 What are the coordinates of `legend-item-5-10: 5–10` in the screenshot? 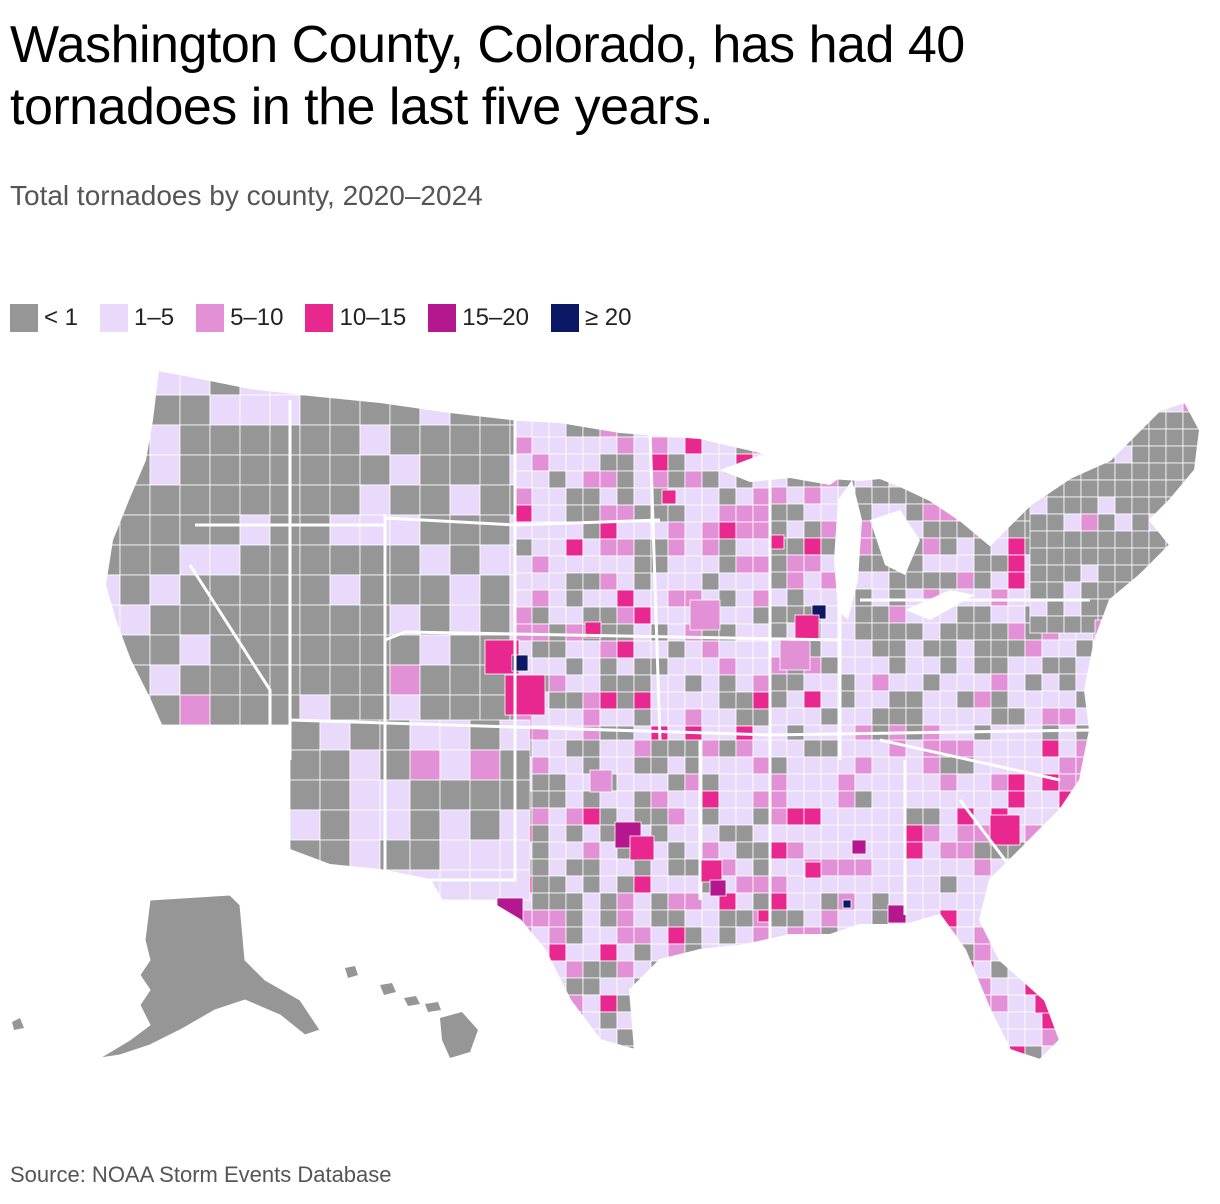 It's located at (239, 318).